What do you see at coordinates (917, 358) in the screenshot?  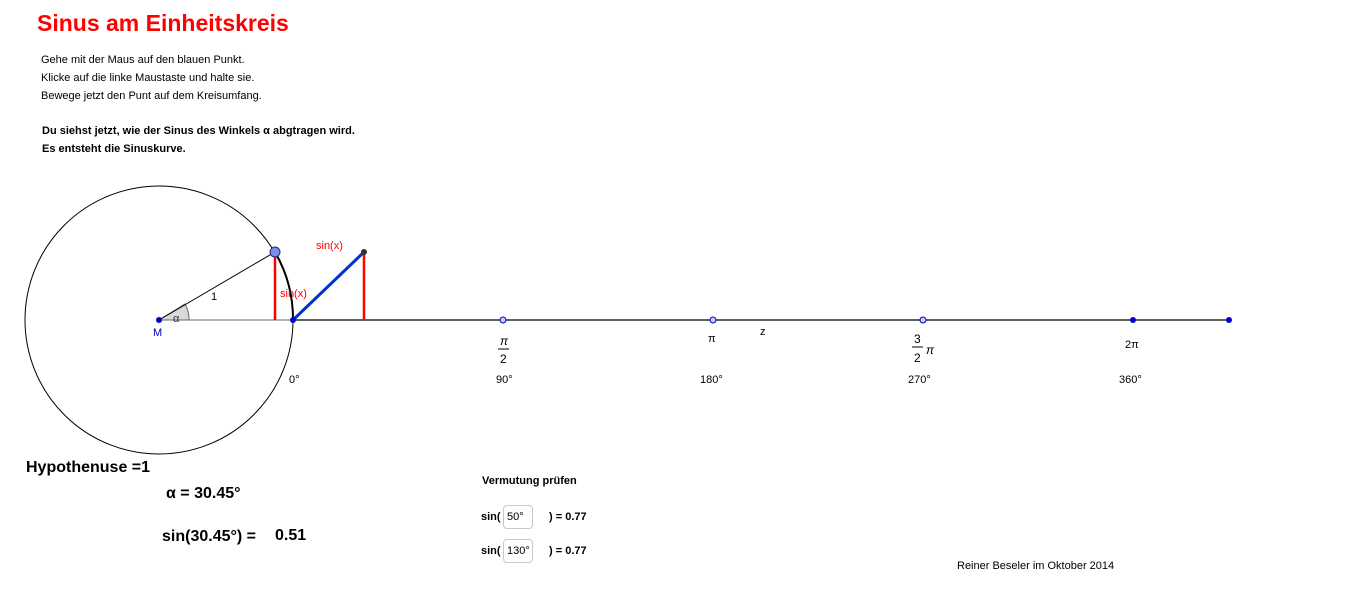 I see `three-half-denominator: 2` at bounding box center [917, 358].